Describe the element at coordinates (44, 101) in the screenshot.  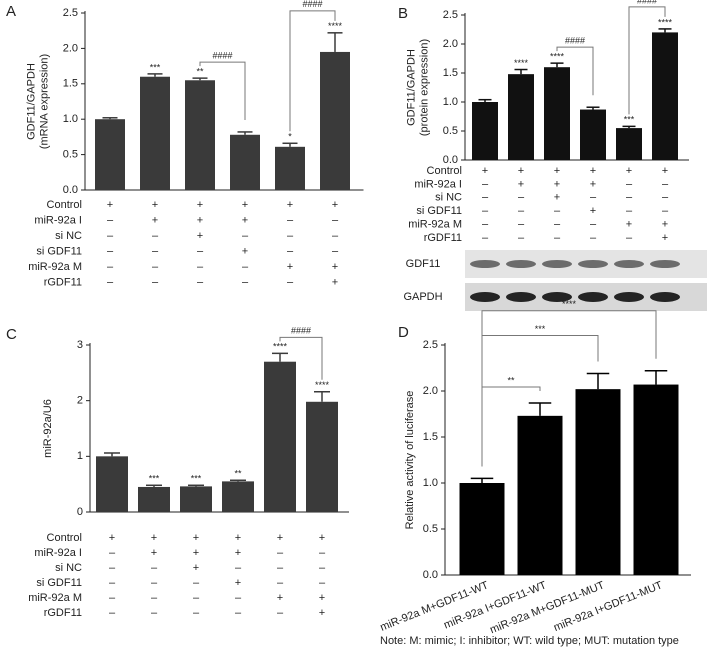
I see `y-axis-label: (mRNA expression)` at that location.